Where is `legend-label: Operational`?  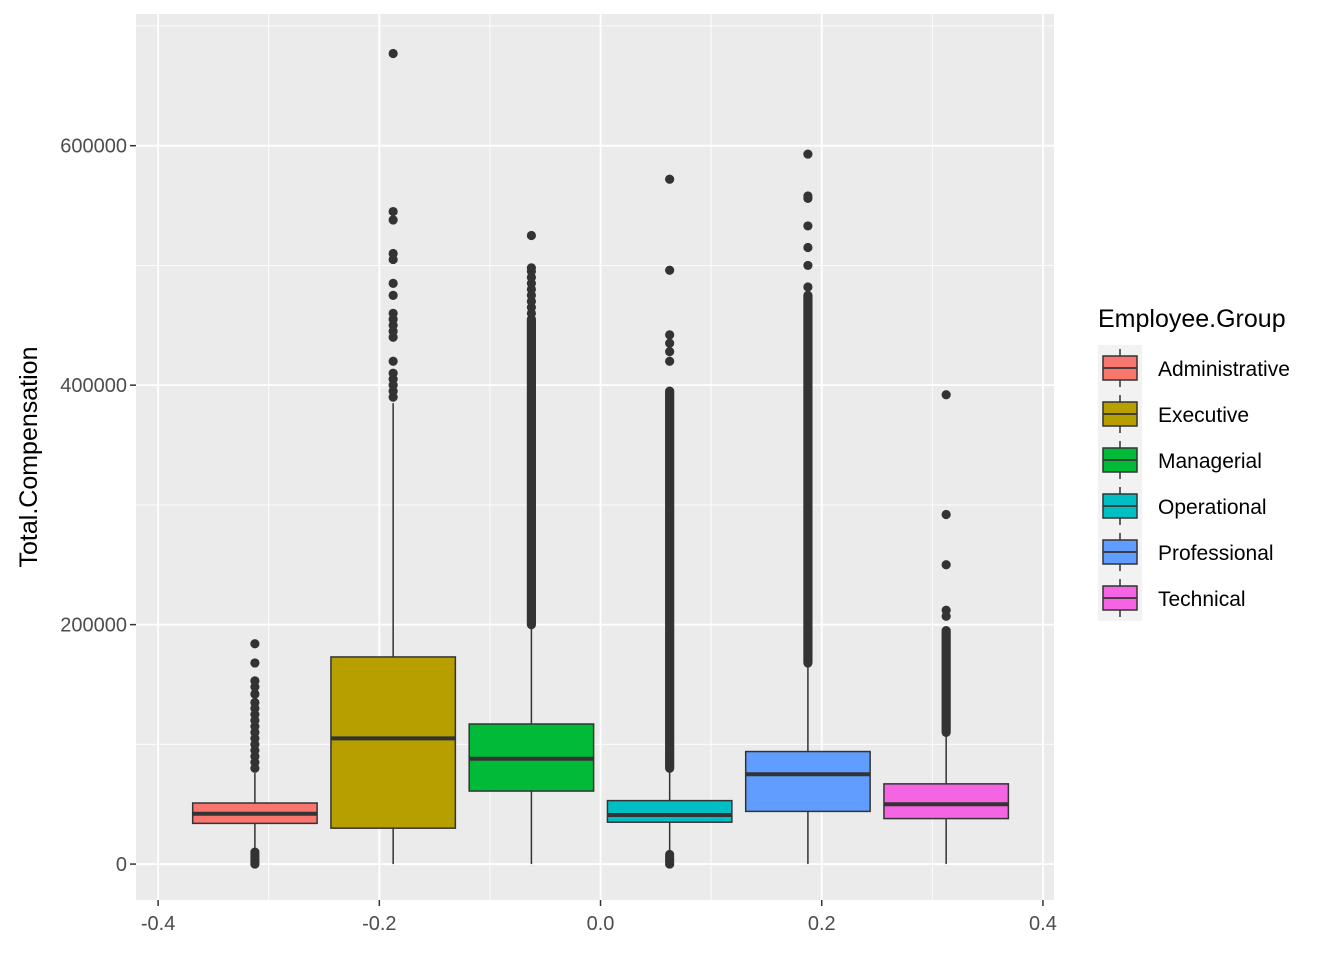
legend-label: Operational is located at coordinates (1212, 507).